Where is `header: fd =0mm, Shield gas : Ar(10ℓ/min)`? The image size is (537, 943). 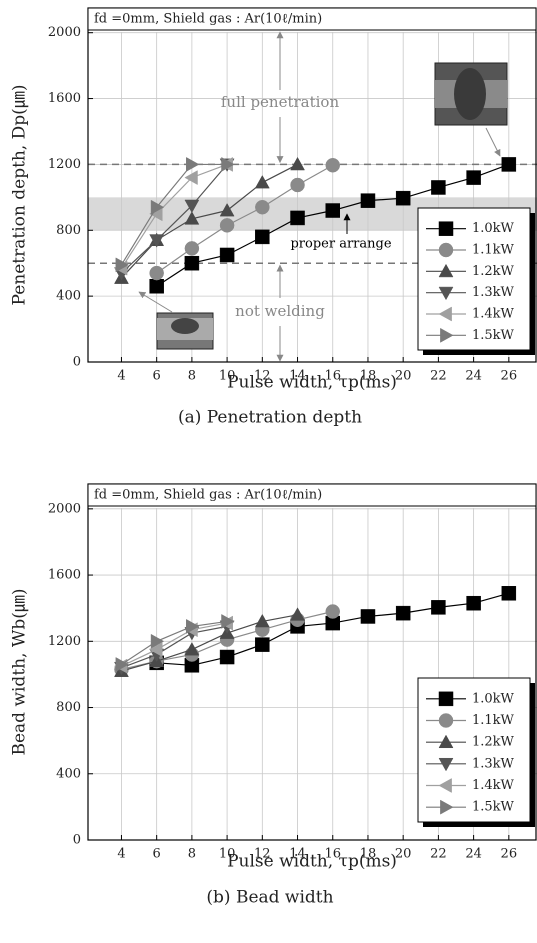 header: fd =0mm, Shield gas : Ar(10ℓ/min) is located at coordinates (208, 19).